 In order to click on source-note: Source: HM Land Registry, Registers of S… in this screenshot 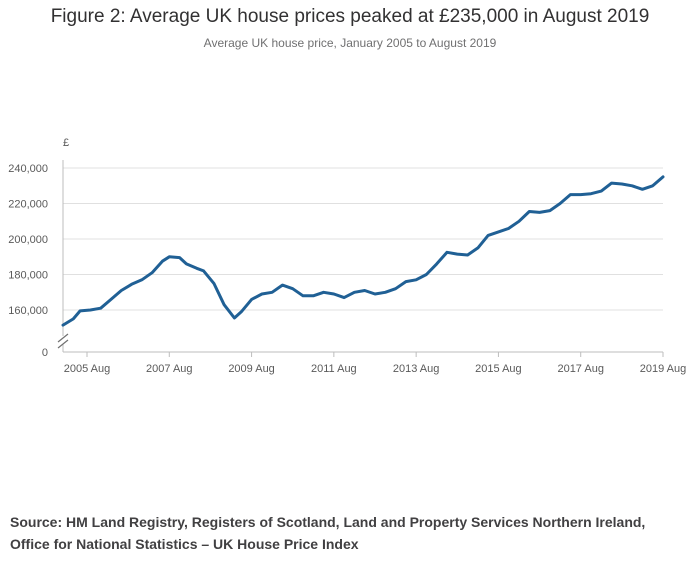, I will do `click(328, 533)`.